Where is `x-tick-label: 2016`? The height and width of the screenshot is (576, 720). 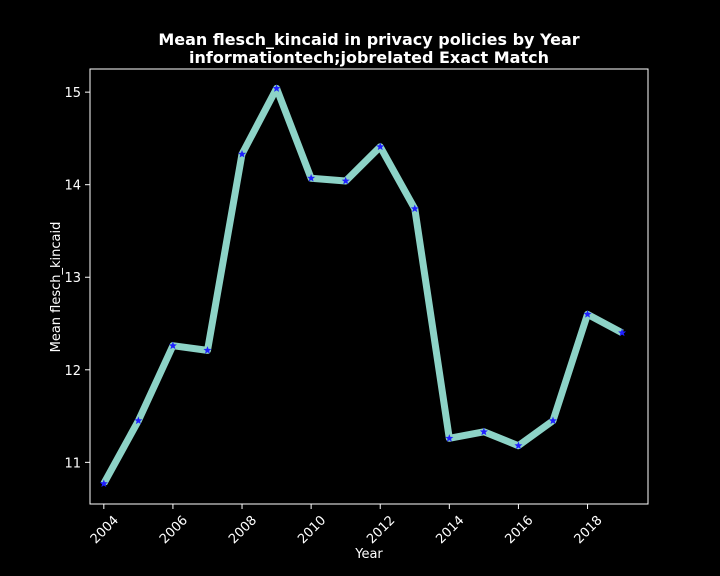 x-tick-label: 2016 is located at coordinates (519, 530).